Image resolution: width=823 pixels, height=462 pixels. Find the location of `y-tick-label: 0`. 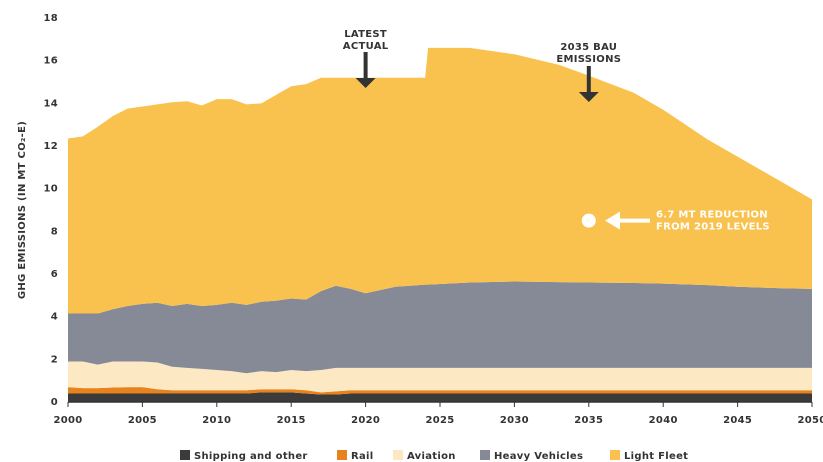

y-tick-label: 0 is located at coordinates (54, 402).